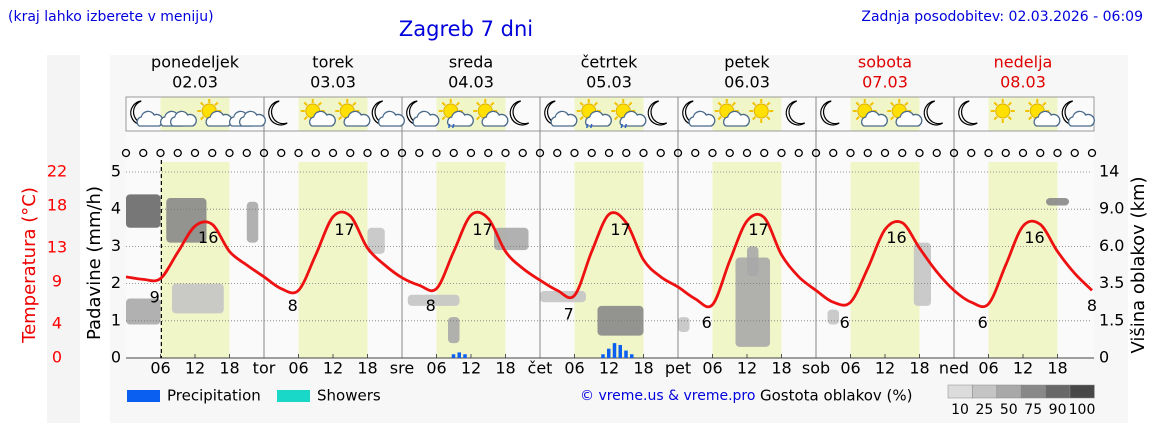 This screenshot has width=1152, height=443. I want to click on y2-tick-label: 14, so click(1109, 171).